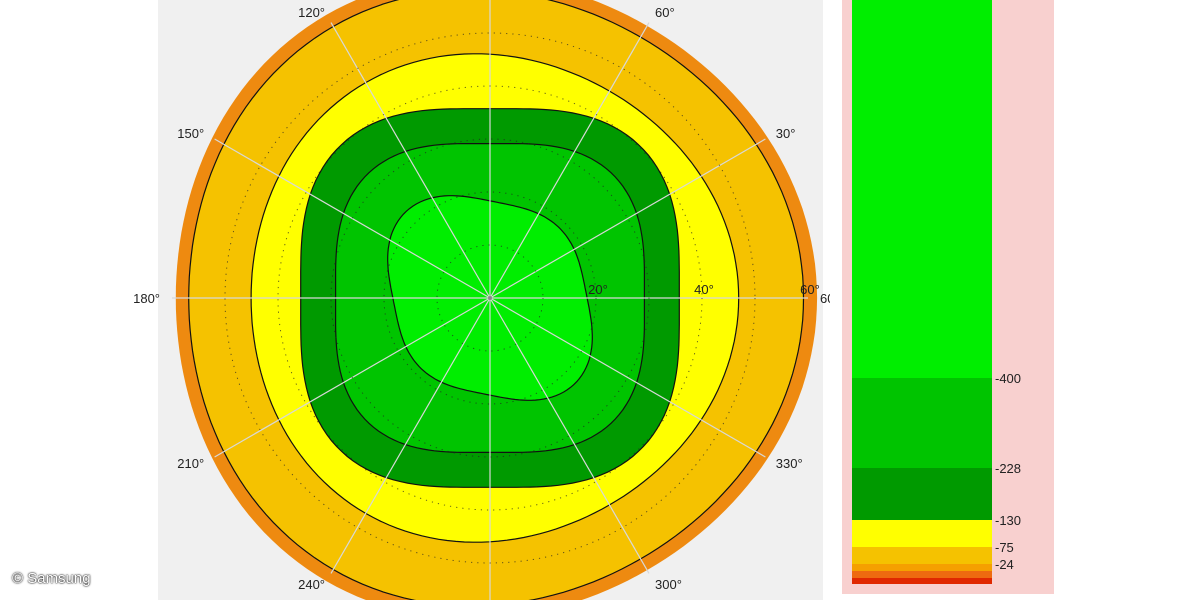 Image resolution: width=1200 pixels, height=600 pixels. I want to click on polar-center-point, so click(490, 298).